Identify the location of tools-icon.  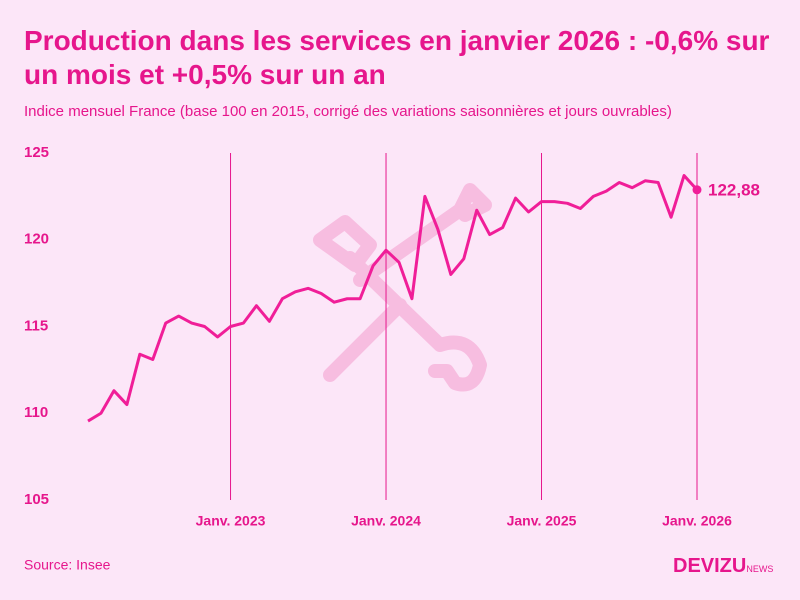
(402, 287).